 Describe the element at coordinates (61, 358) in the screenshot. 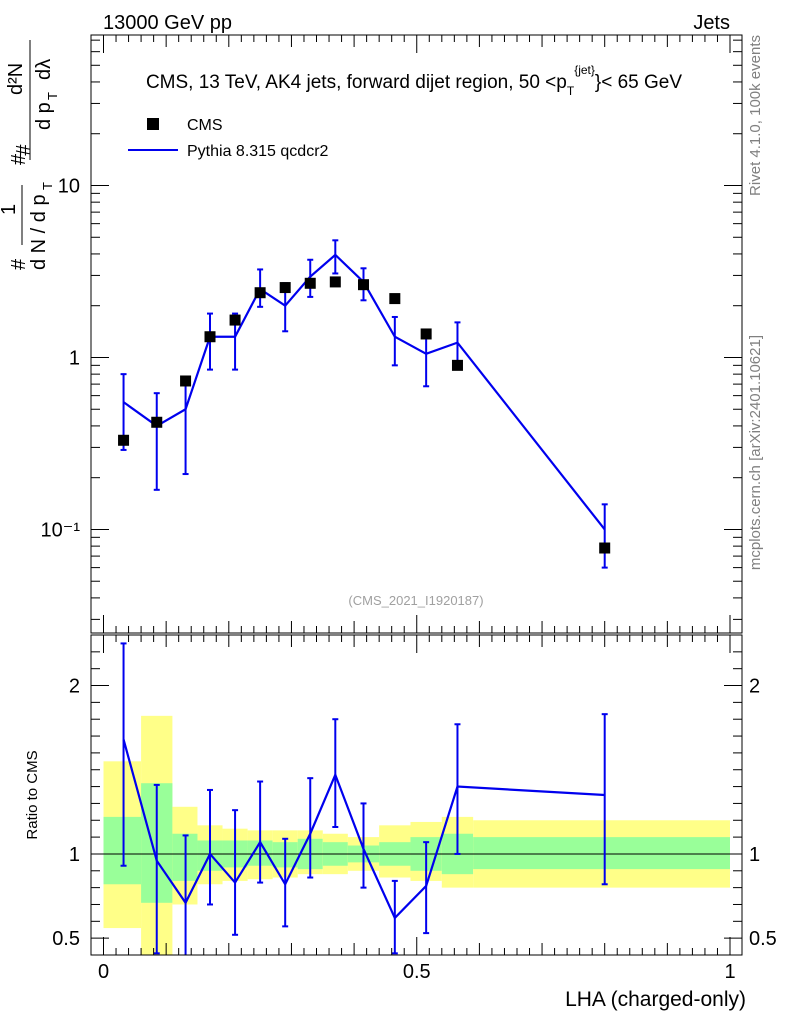

I see `main-y-tick-labels: 10 1 10⁻¹` at that location.